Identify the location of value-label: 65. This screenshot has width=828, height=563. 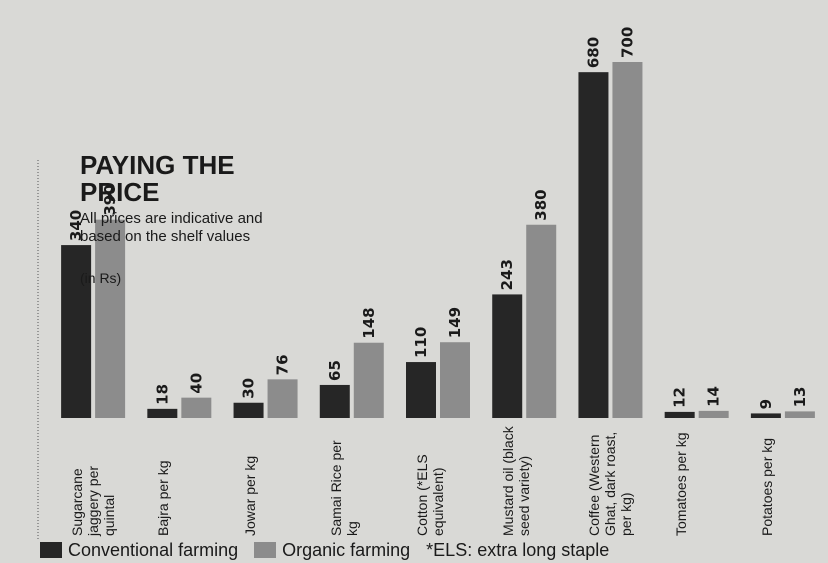
(335, 370).